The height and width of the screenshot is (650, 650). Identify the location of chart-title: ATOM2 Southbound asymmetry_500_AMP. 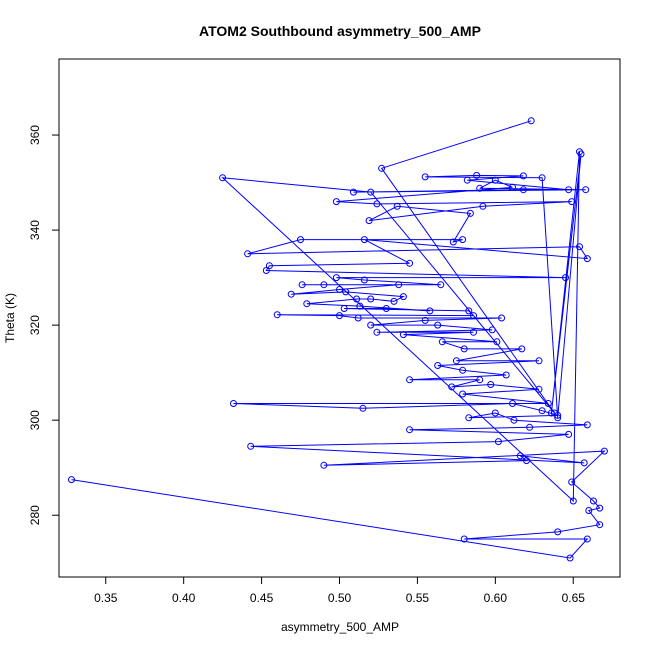
(340, 31).